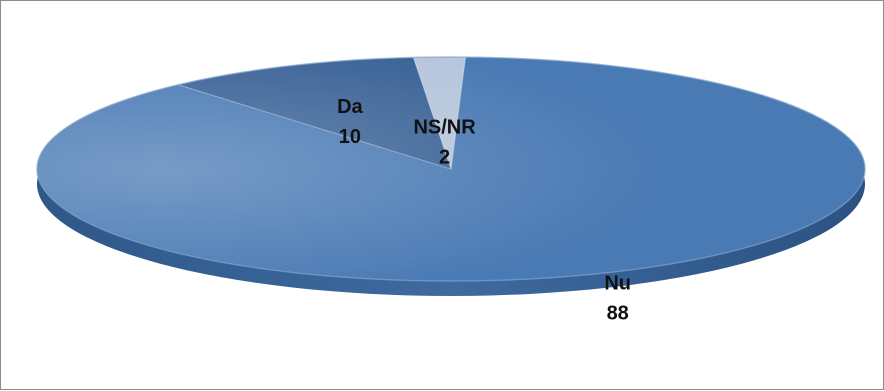 This screenshot has width=884, height=391. I want to click on data-label-value: 88, so click(618, 314).